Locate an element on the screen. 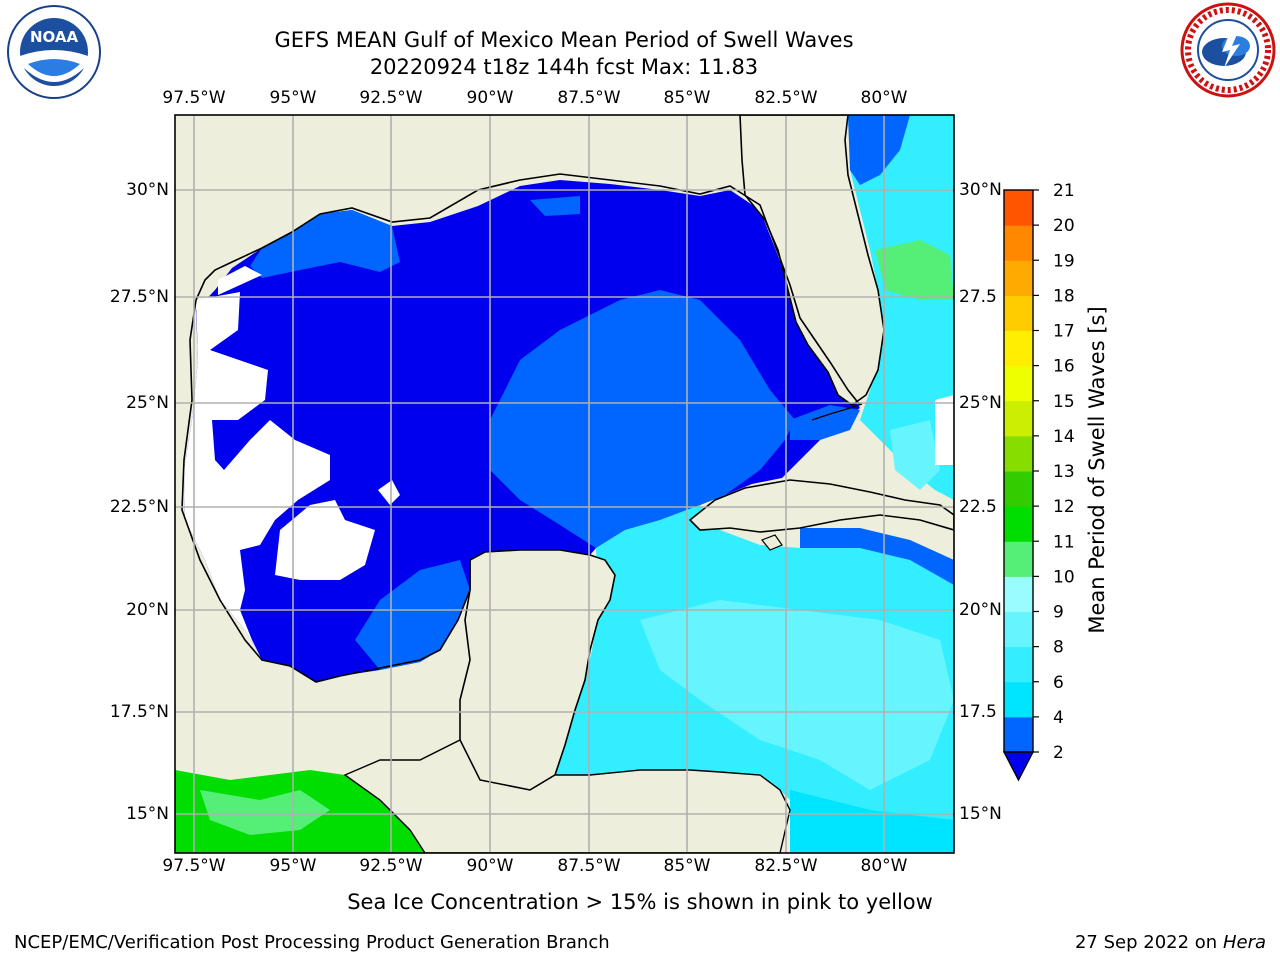 This screenshot has width=1280, height=960. lon-label-bottom: 90°W is located at coordinates (490, 866).